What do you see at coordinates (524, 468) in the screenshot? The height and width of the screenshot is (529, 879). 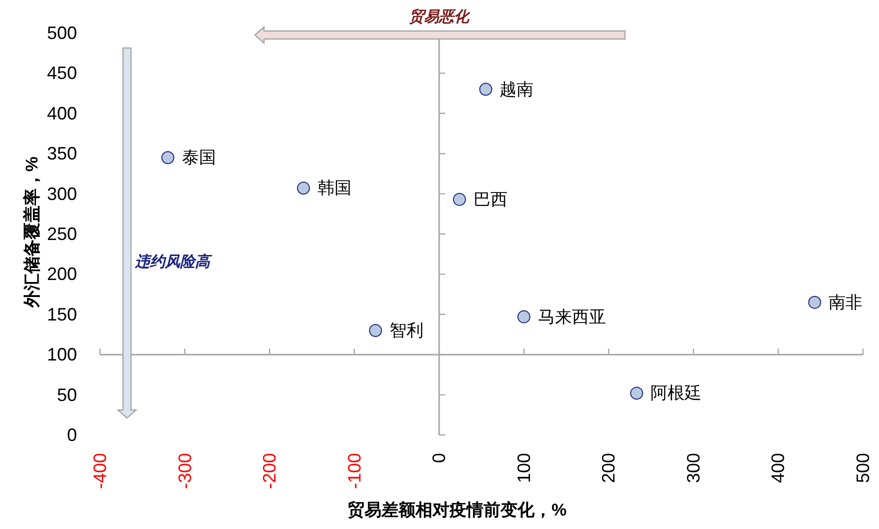 I see `x-tick-label: 100` at bounding box center [524, 468].